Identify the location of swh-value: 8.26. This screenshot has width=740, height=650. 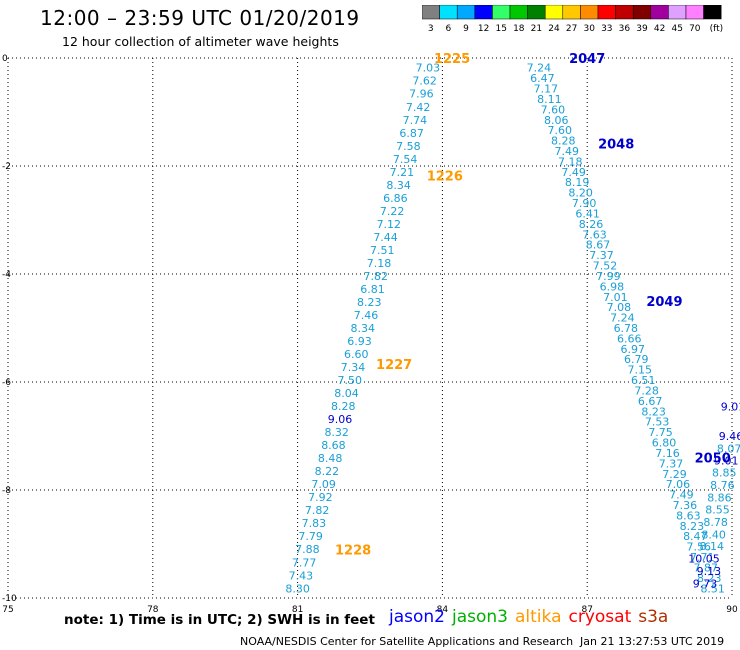
(591, 224).